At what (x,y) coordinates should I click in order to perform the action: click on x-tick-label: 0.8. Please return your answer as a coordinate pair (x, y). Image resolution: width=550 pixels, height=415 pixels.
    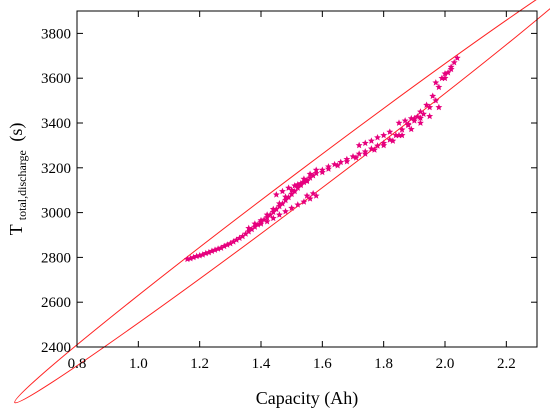
    Looking at the image, I should click on (77, 364).